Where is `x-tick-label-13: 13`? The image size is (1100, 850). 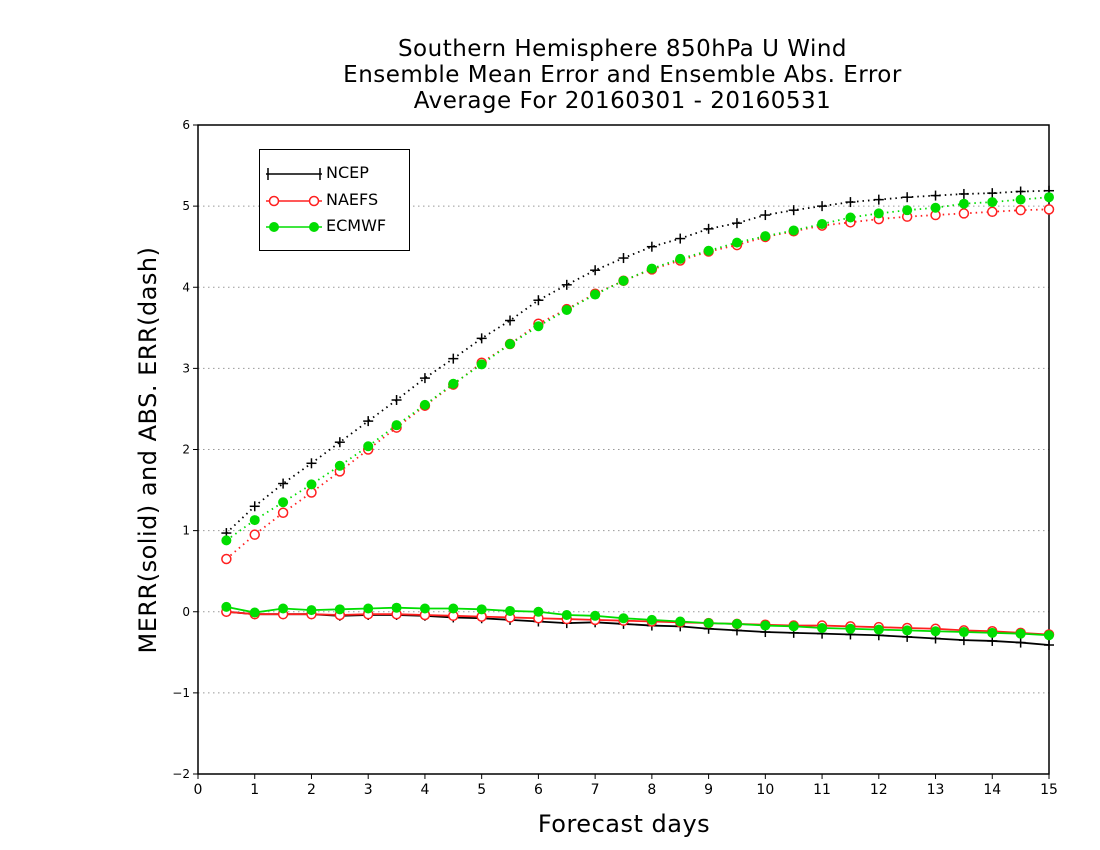 x-tick-label-13: 13 is located at coordinates (936, 790).